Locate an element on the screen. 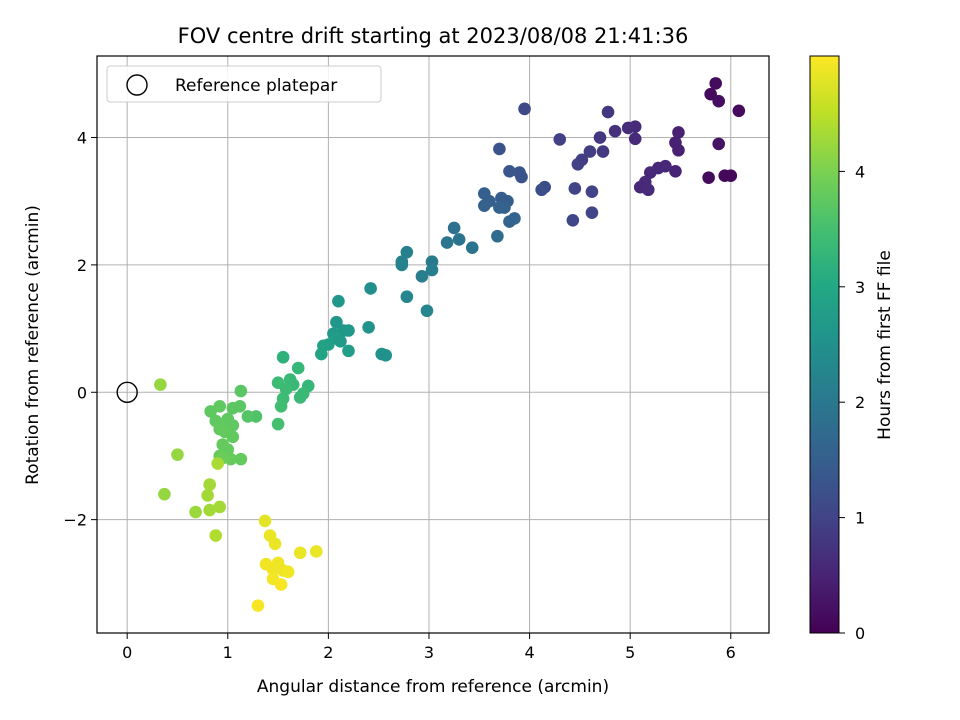  y-tick-label: −2 is located at coordinates (75, 520).